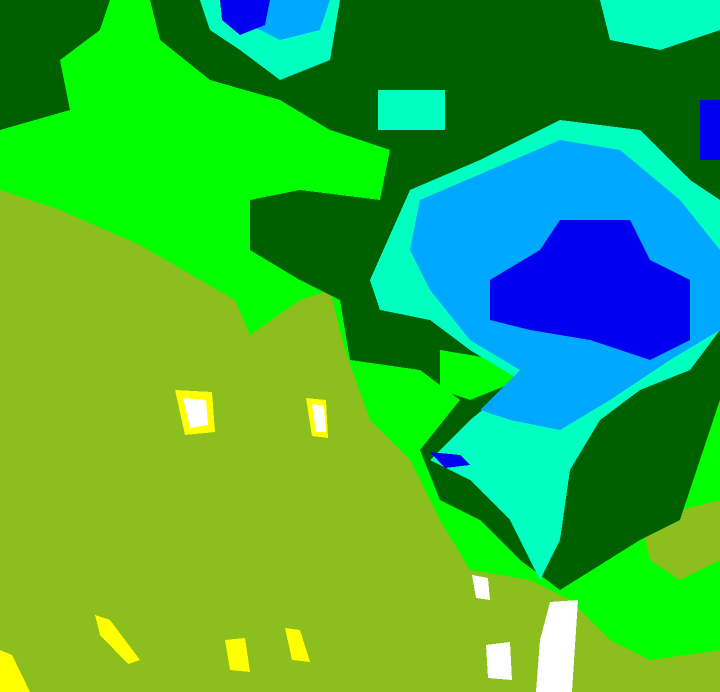 This screenshot has width=720, height=692. What do you see at coordinates (411, 110) in the screenshot?
I see `region-aquamarine-block` at bounding box center [411, 110].